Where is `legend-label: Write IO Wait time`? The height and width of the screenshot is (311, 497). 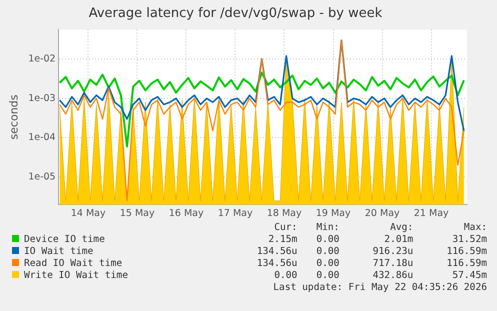 legend-label: Write IO Wait time is located at coordinates (76, 276).